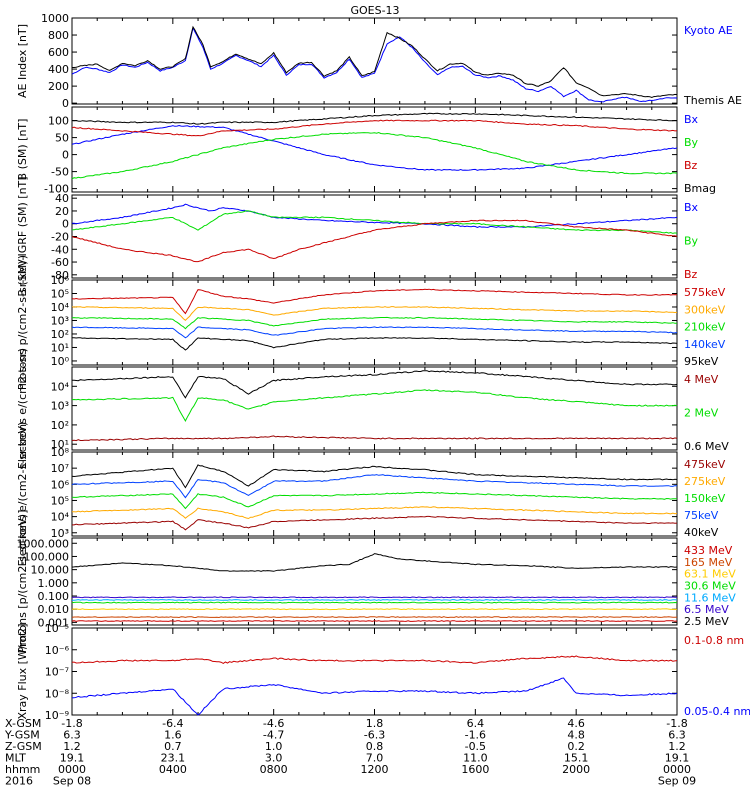 This screenshot has width=750, height=800. I want to click on legend-entry: 4 MeV, so click(701, 379).